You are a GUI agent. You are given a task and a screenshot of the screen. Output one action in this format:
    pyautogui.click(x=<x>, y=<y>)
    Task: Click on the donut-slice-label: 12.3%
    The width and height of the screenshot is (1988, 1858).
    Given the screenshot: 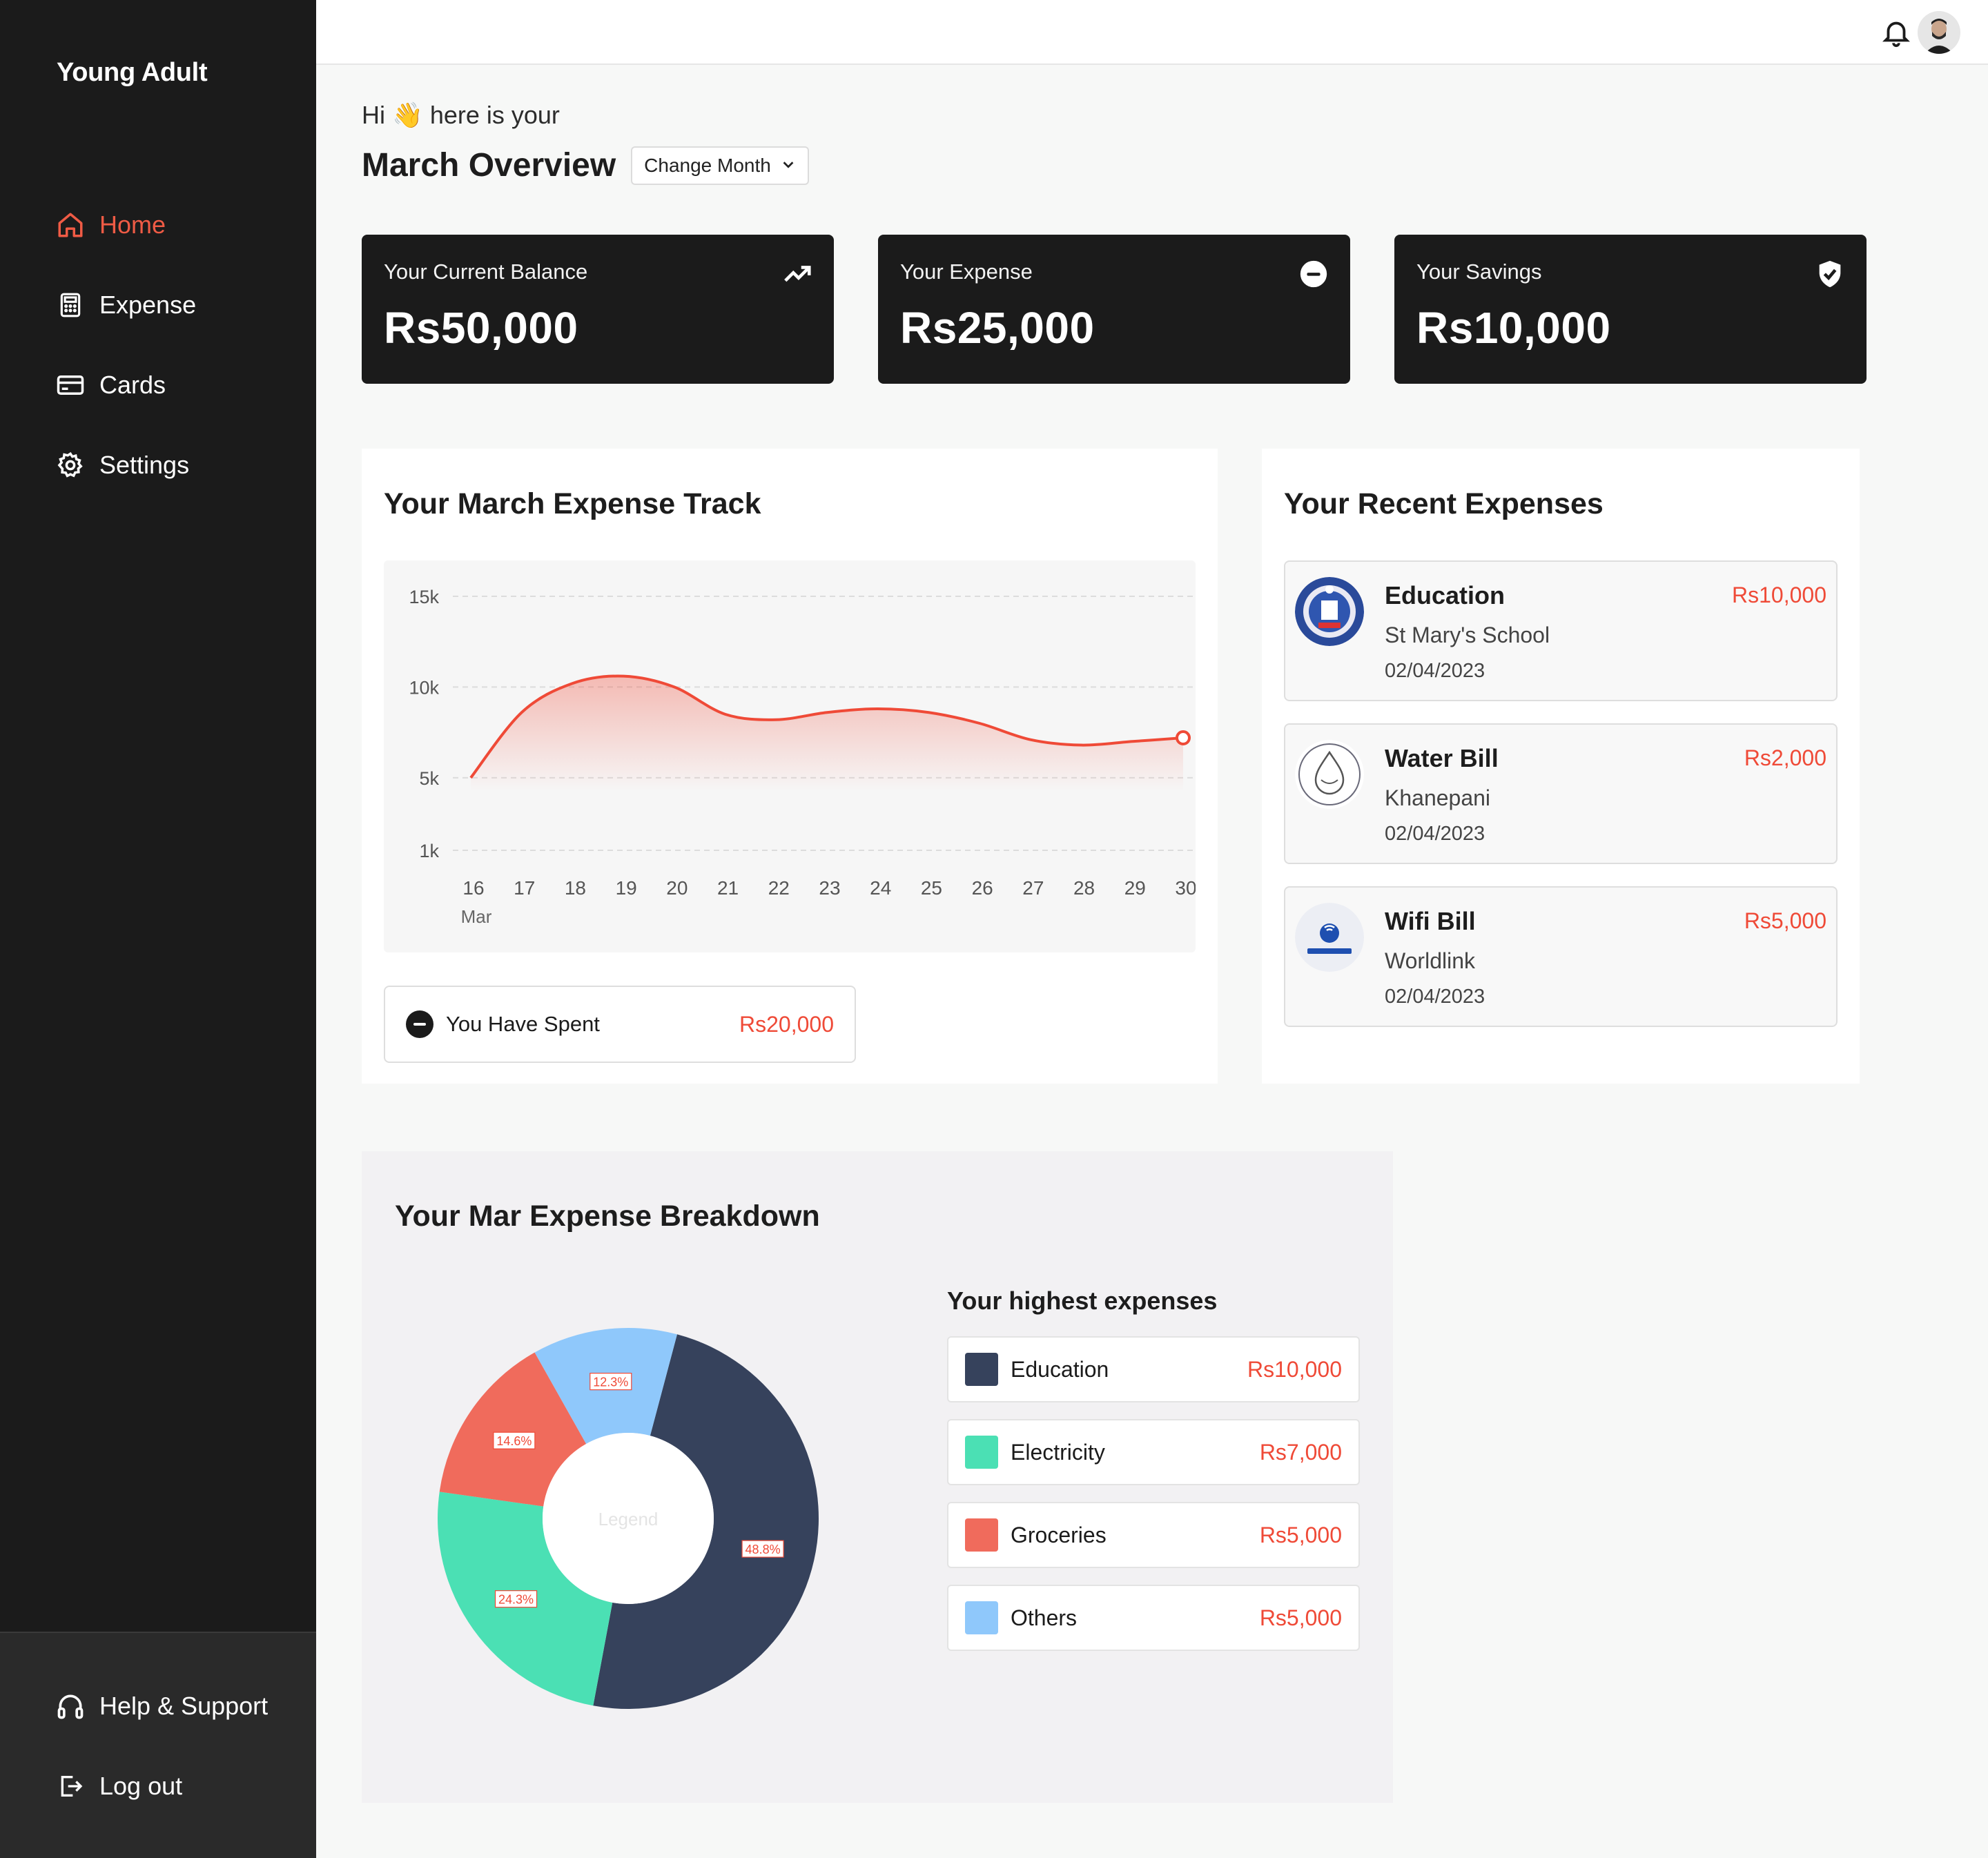 What is the action you would take?
    pyautogui.click(x=610, y=1381)
    